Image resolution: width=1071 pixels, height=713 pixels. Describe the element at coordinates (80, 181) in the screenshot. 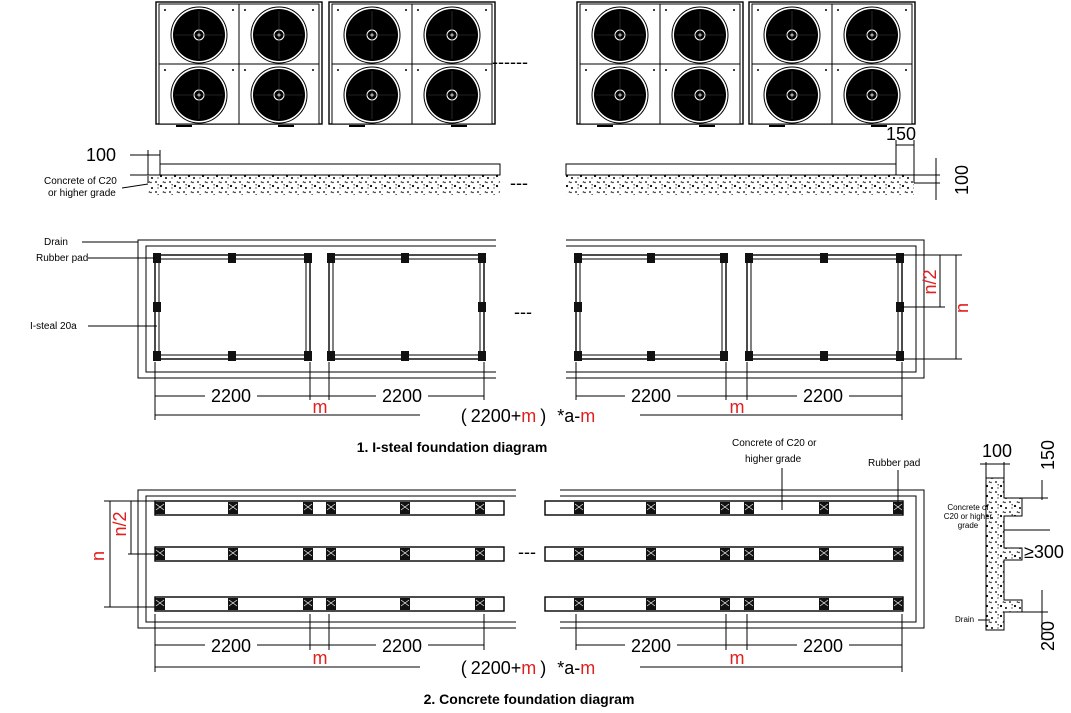

I see `concrete-label-line1: Concrete of C20` at that location.